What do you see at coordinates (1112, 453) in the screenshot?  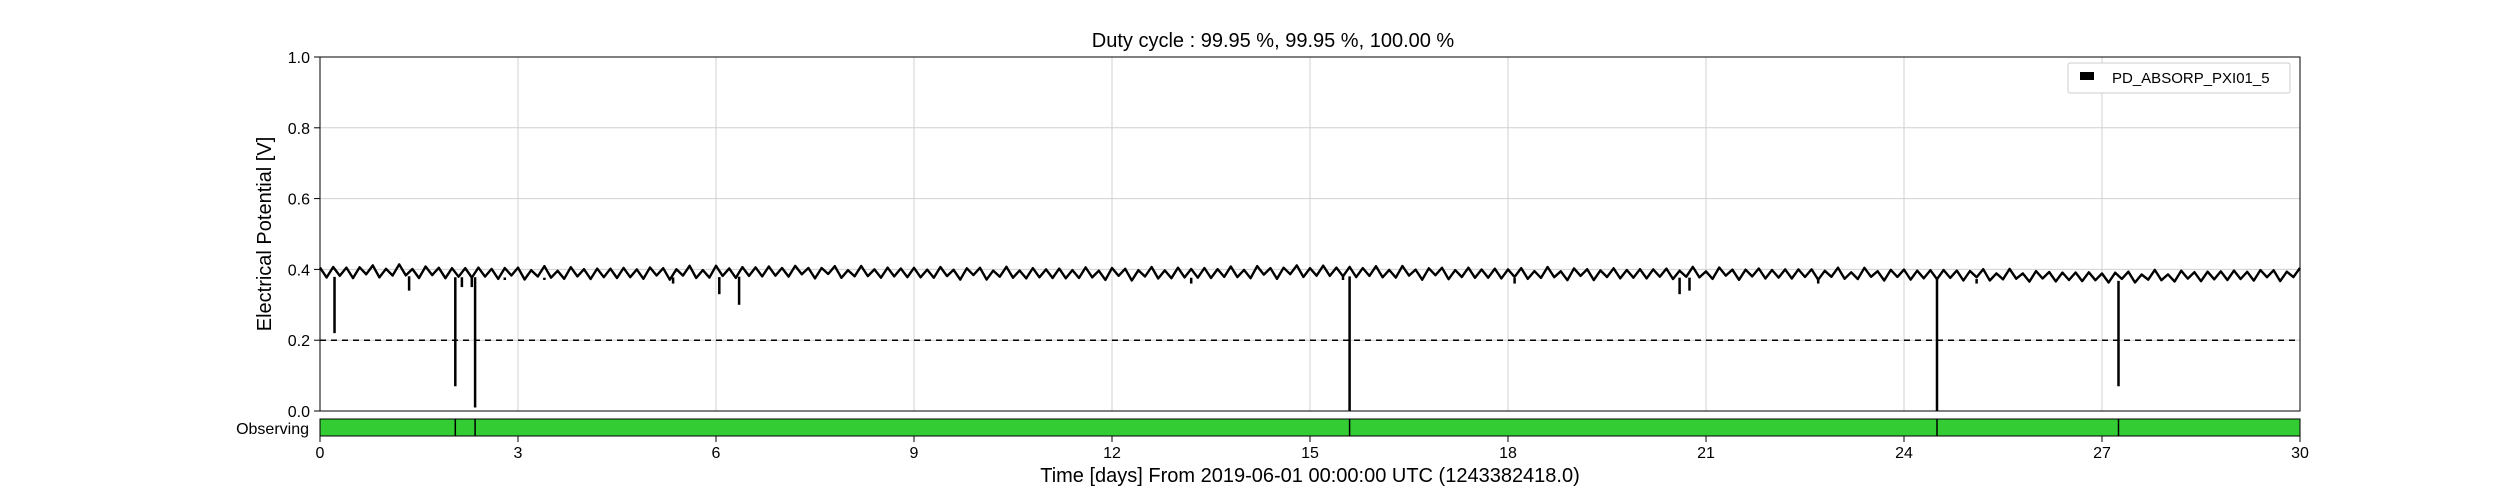 I see `x-tick-label: 12` at bounding box center [1112, 453].